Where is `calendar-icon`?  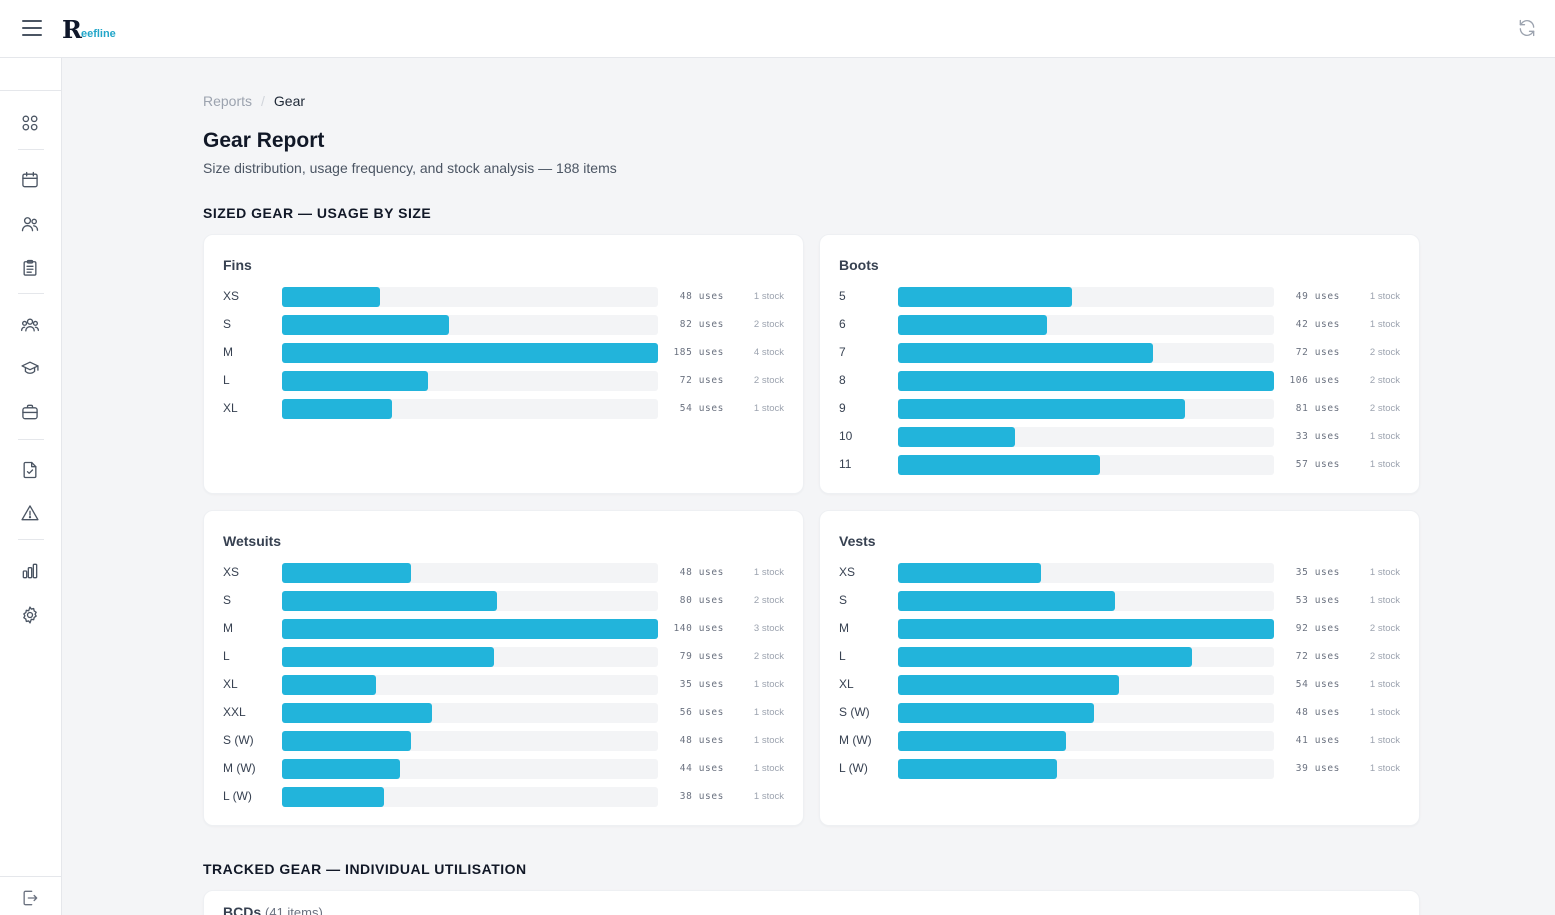
calendar-icon is located at coordinates (31, 181).